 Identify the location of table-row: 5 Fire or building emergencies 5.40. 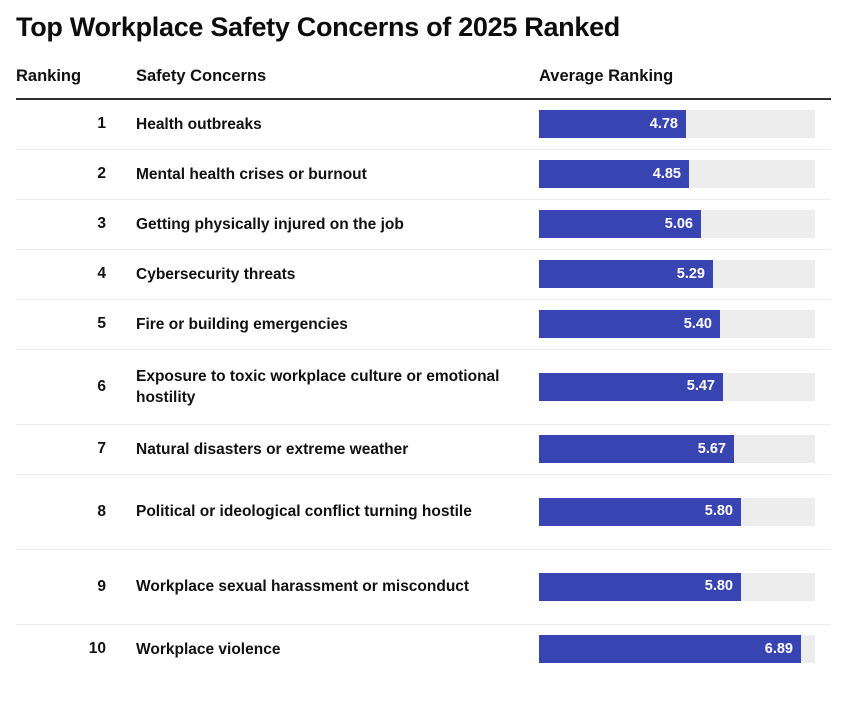
(423, 324).